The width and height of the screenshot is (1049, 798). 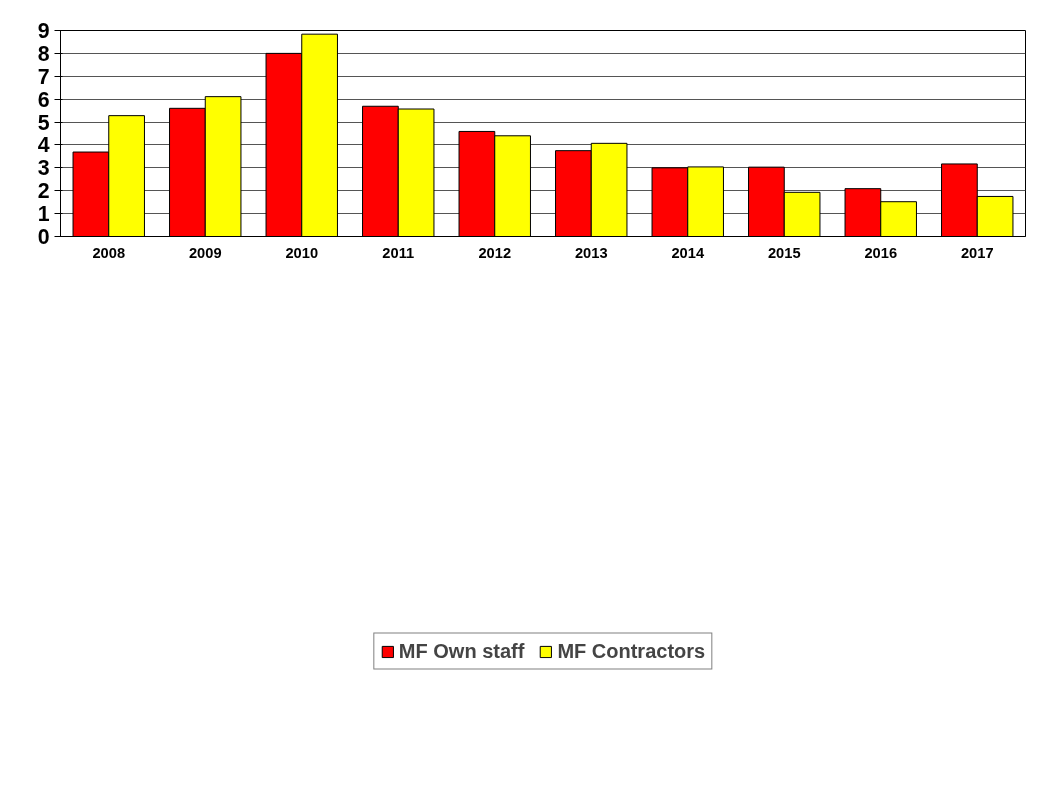 I want to click on y-tick-label: 6, so click(x=43, y=99).